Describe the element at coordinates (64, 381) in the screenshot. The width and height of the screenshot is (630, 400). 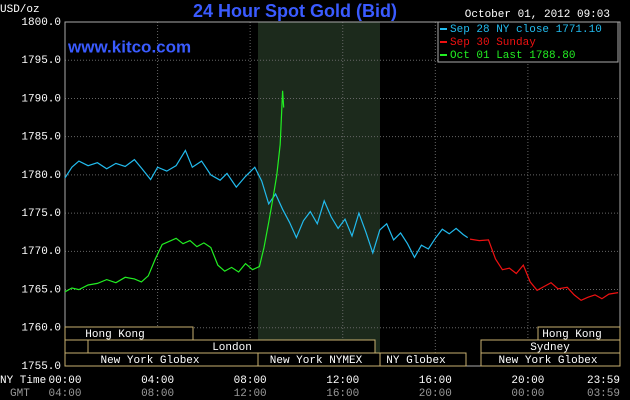
I see `x-tick-label: 00:00` at that location.